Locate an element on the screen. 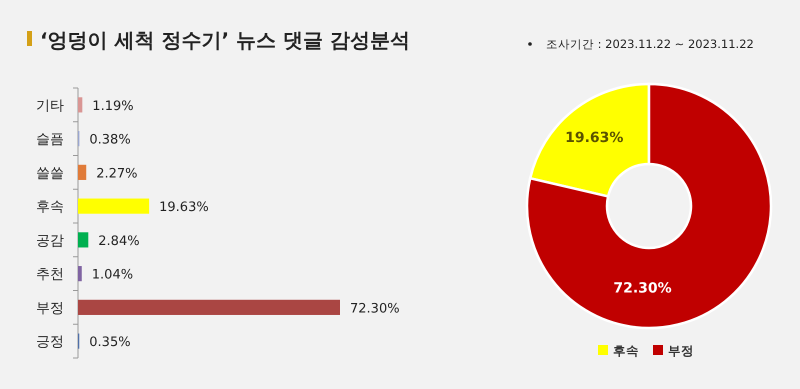  data-label: 0.38% is located at coordinates (110, 140).